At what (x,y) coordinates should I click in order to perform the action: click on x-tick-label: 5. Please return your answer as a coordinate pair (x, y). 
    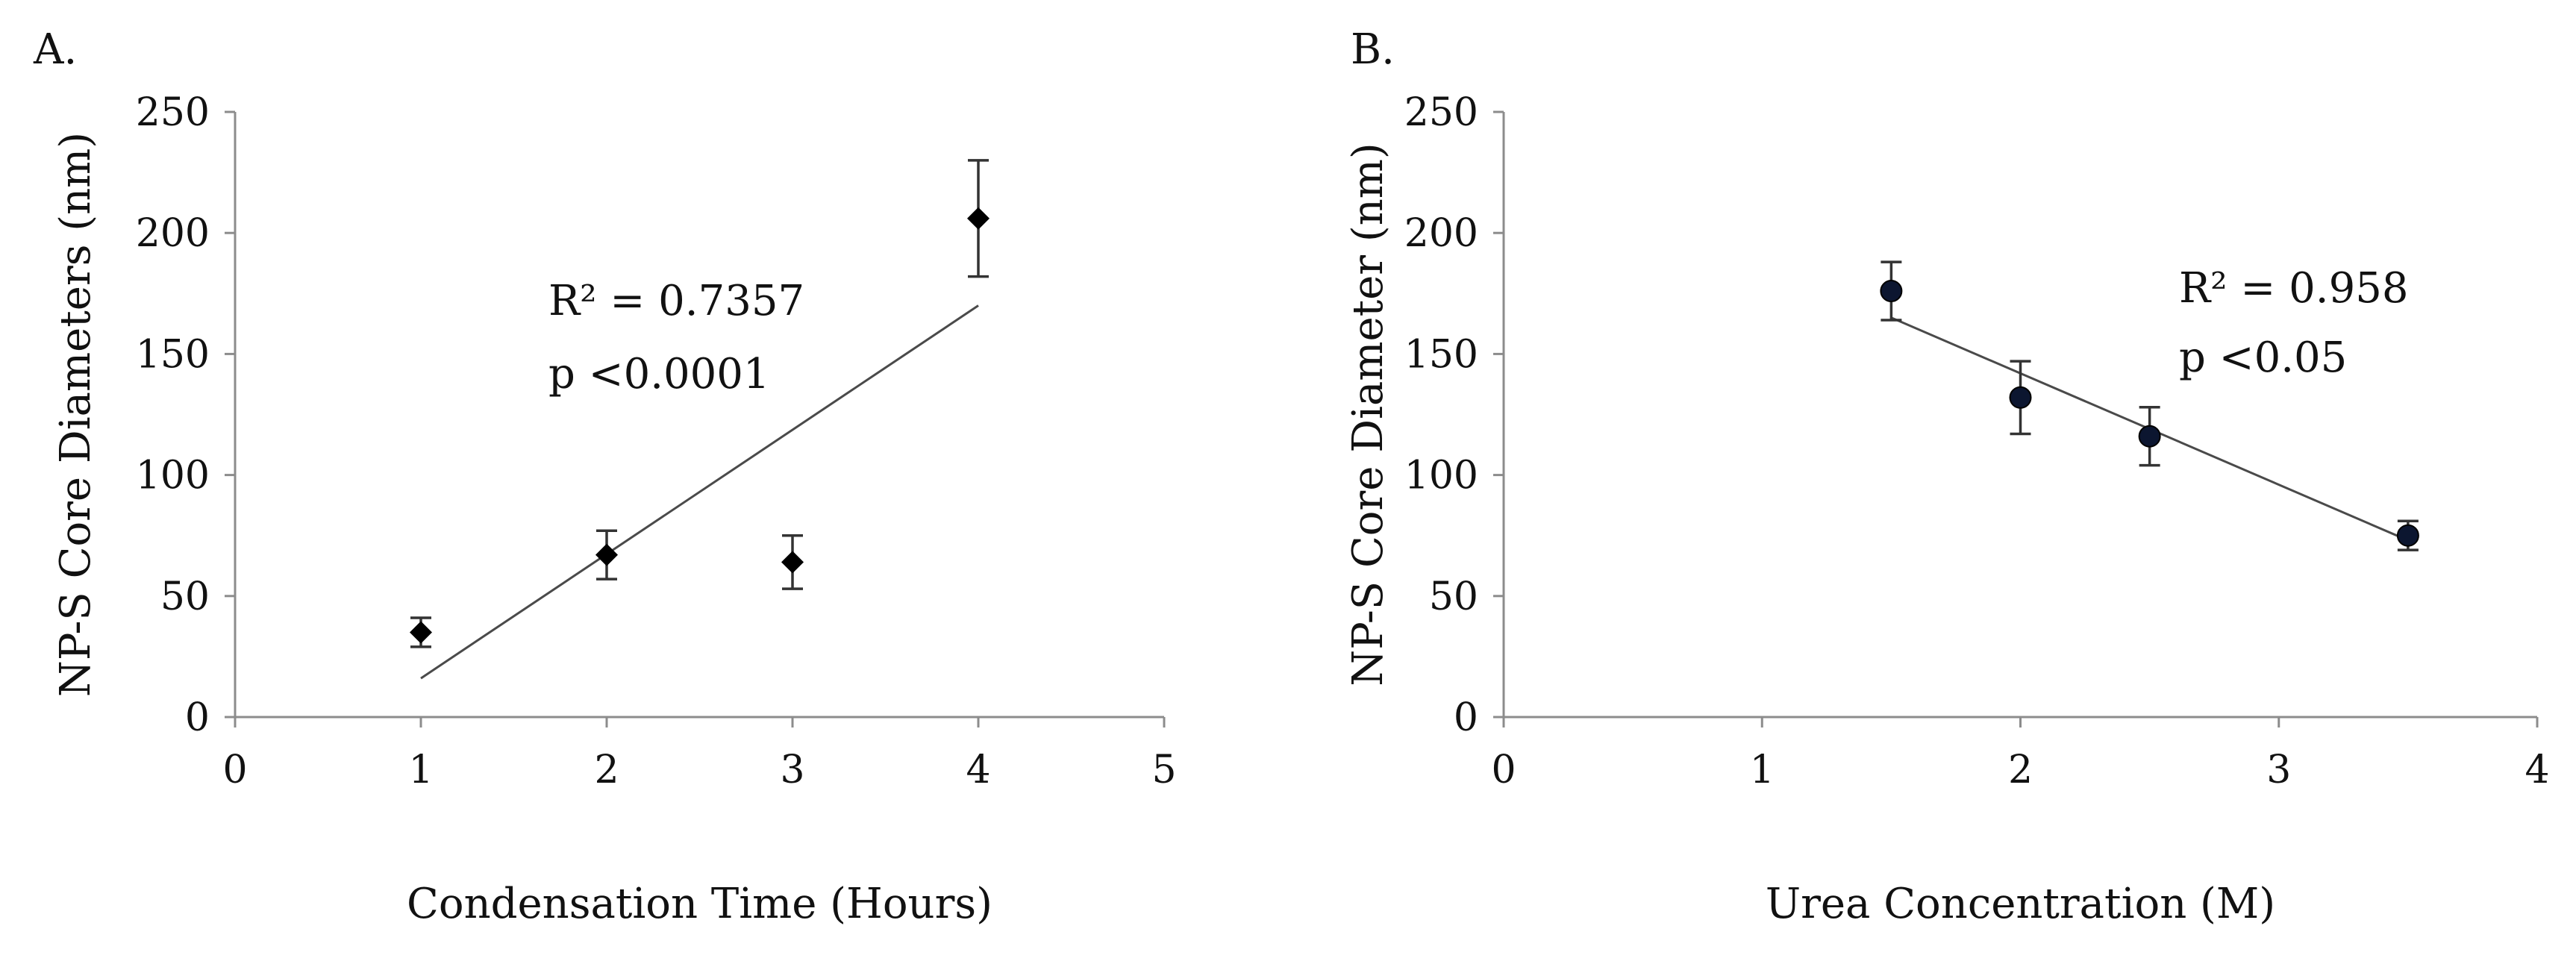
    Looking at the image, I should click on (1163, 770).